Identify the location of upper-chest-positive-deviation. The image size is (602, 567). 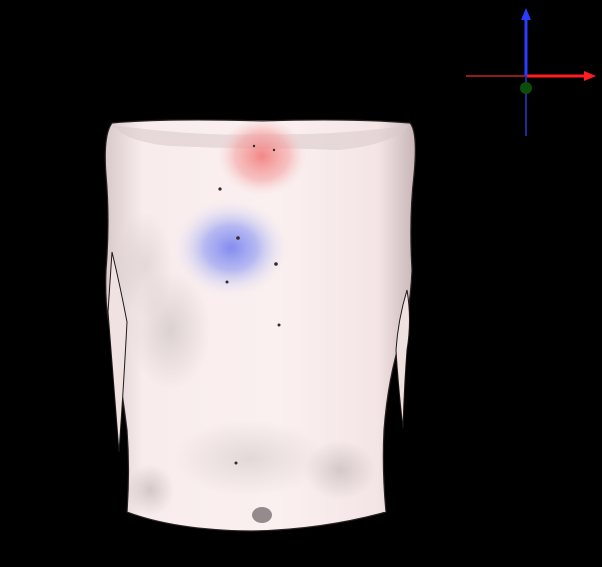
(262, 160).